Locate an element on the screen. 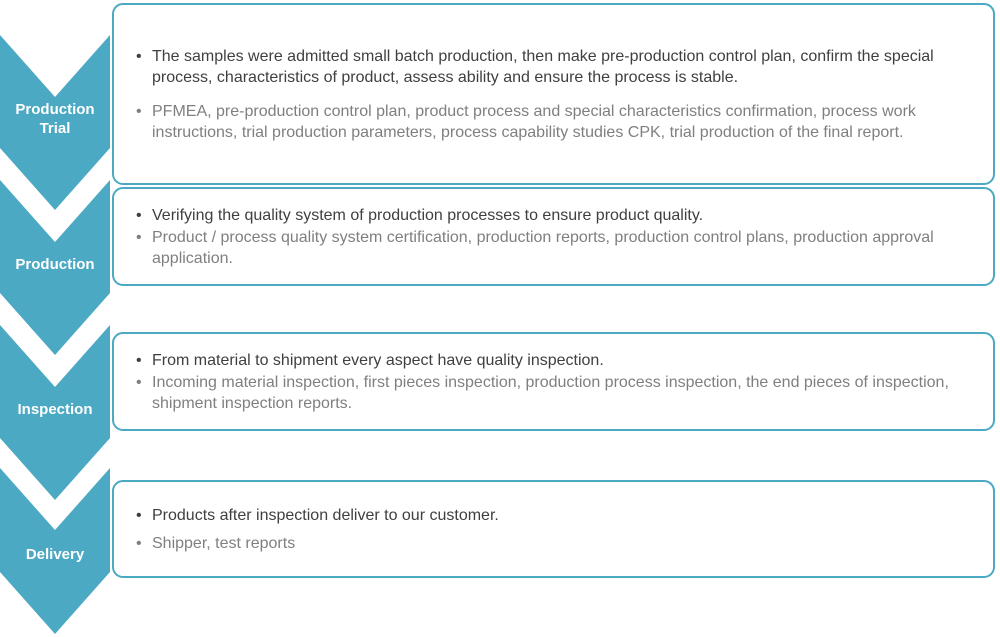 This screenshot has width=1000, height=637. stage-secondary-text: Shipper, test reports is located at coordinates (224, 543).